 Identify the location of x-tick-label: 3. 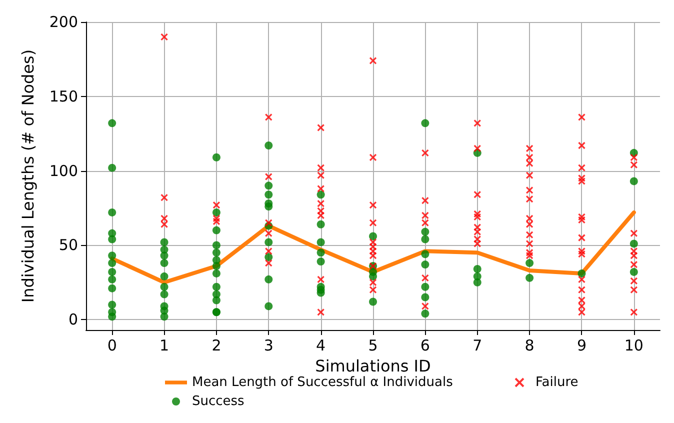
(269, 345).